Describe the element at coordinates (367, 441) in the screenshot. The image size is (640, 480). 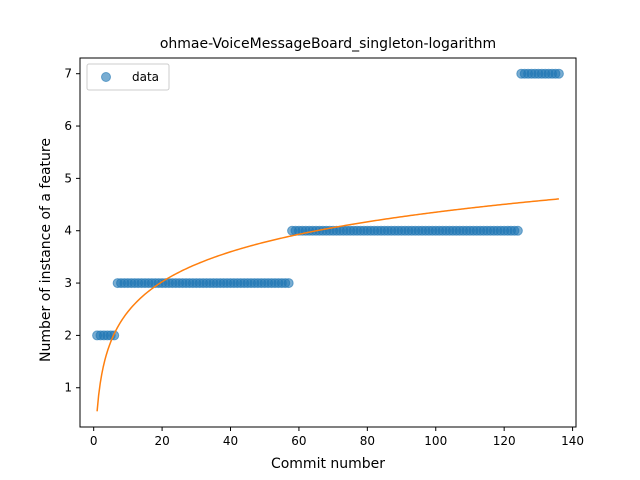
I see `x-tick-label: 80` at that location.